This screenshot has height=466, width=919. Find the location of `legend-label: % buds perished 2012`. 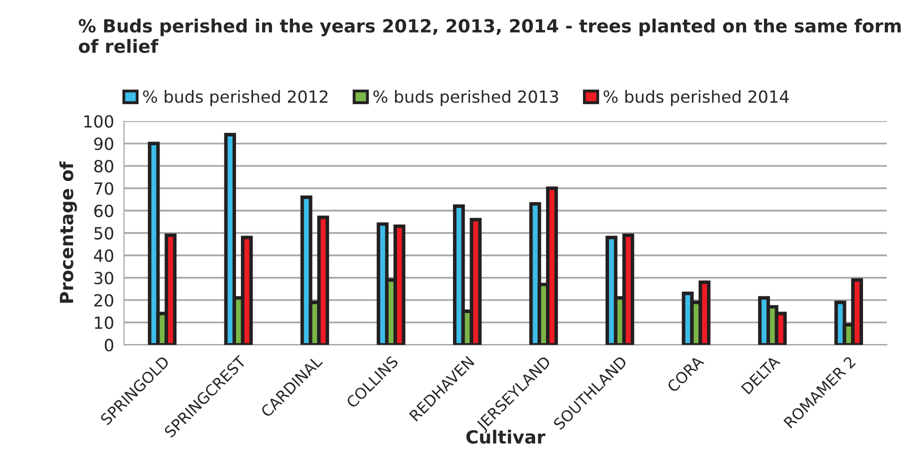

legend-label: % buds perished 2012 is located at coordinates (235, 98).